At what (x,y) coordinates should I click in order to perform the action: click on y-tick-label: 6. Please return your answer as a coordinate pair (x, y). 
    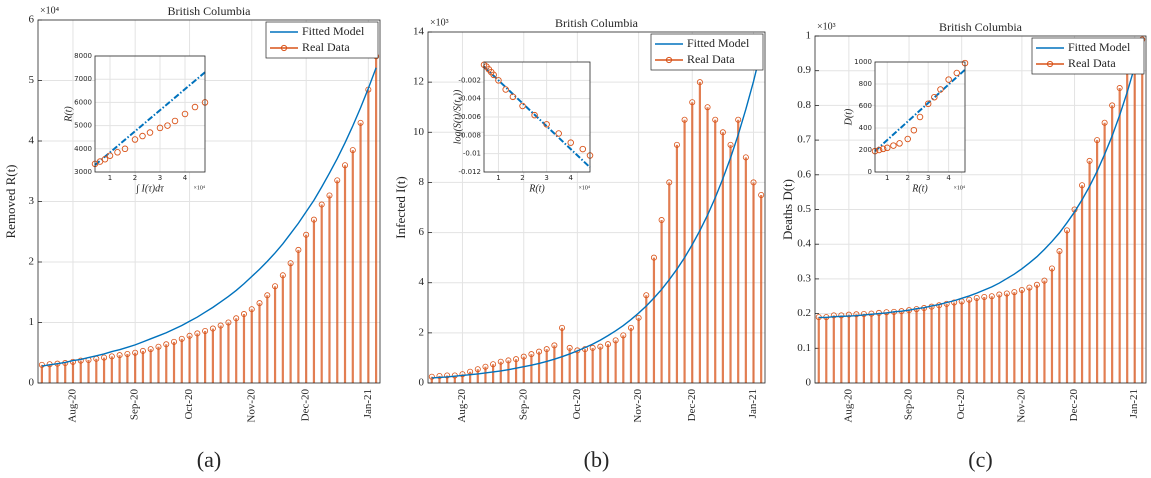
    Looking at the image, I should click on (422, 232).